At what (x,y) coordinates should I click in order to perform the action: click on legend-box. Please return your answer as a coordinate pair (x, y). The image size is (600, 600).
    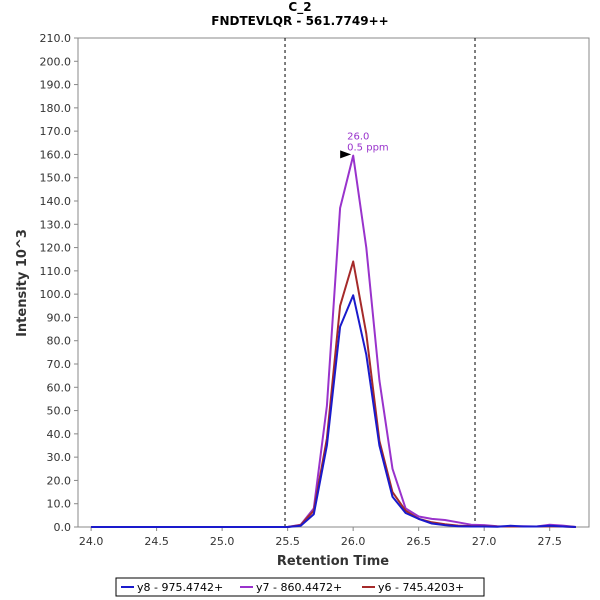
    Looking at the image, I should click on (300, 587).